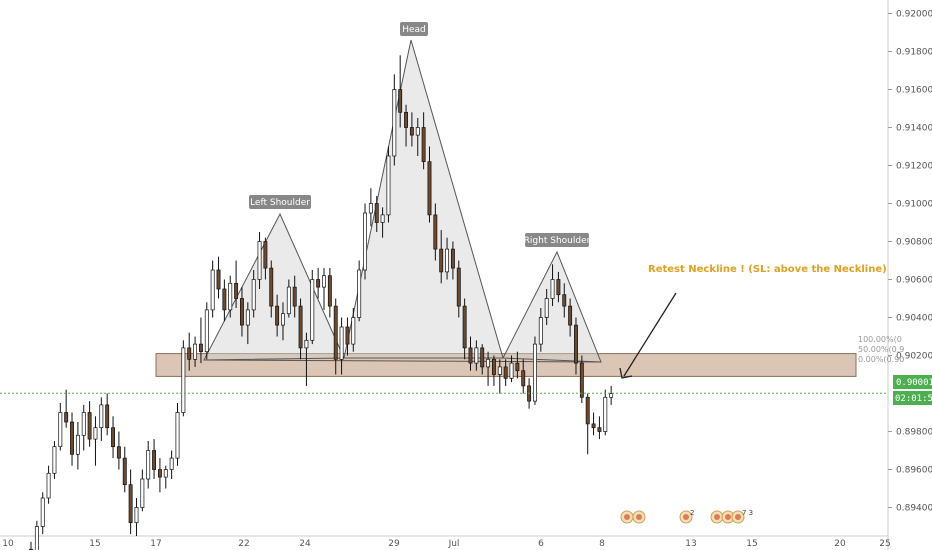 The height and width of the screenshot is (550, 932). What do you see at coordinates (394, 544) in the screenshot?
I see `x-tick-label: 29` at bounding box center [394, 544].